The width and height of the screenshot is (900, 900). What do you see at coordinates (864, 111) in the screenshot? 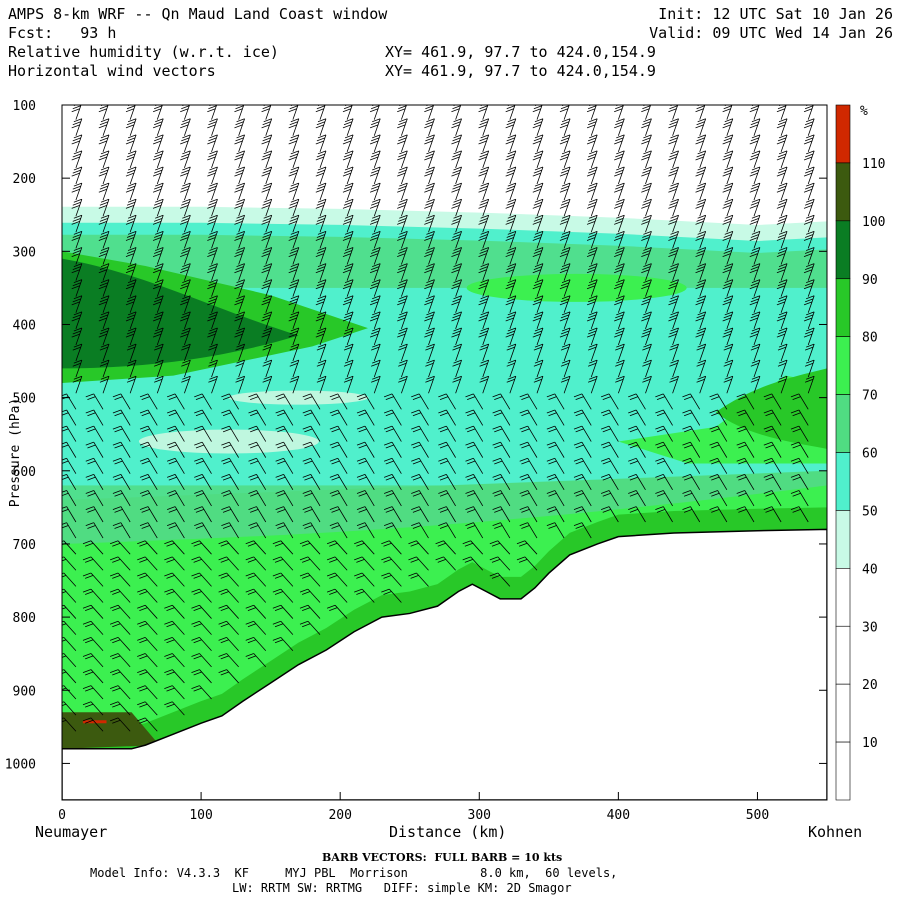
I see `colorbar-unit: %` at bounding box center [864, 111].